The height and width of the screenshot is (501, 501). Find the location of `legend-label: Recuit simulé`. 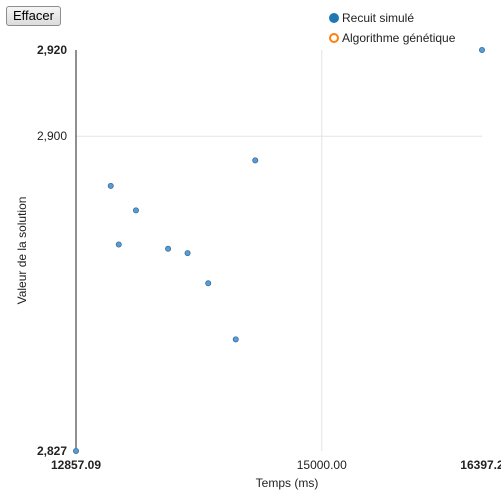

legend-label: Recuit simulé is located at coordinates (378, 18).